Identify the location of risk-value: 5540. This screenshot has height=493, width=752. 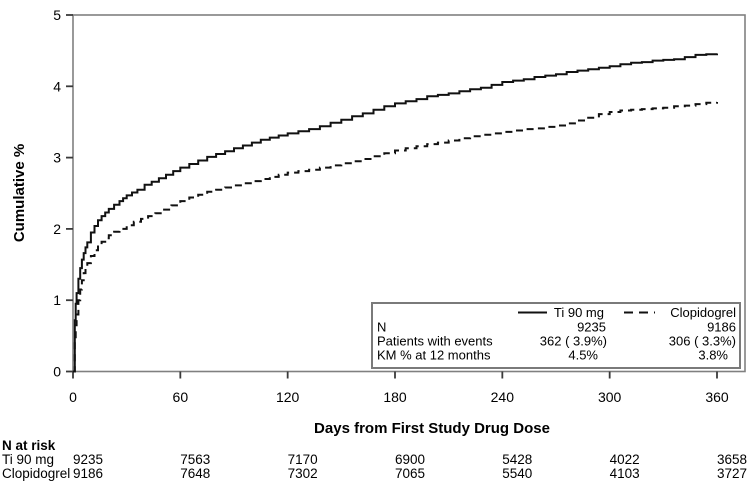
(517, 473).